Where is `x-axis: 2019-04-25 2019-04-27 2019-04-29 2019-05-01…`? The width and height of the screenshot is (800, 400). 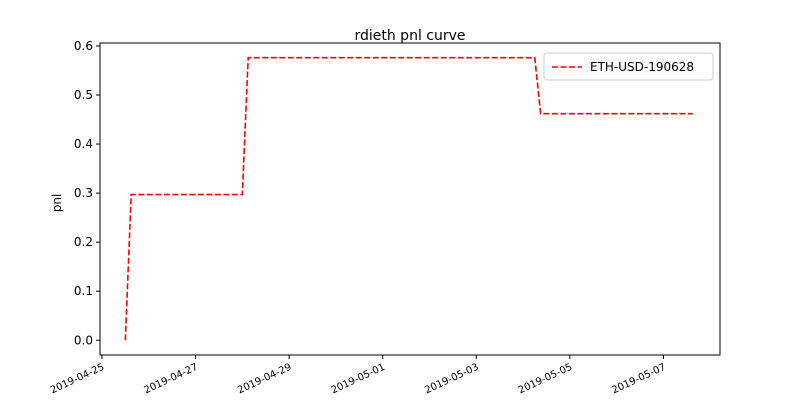 x-axis: 2019-04-25 2019-04-27 2019-04-29 2019-05-01… is located at coordinates (358, 375).